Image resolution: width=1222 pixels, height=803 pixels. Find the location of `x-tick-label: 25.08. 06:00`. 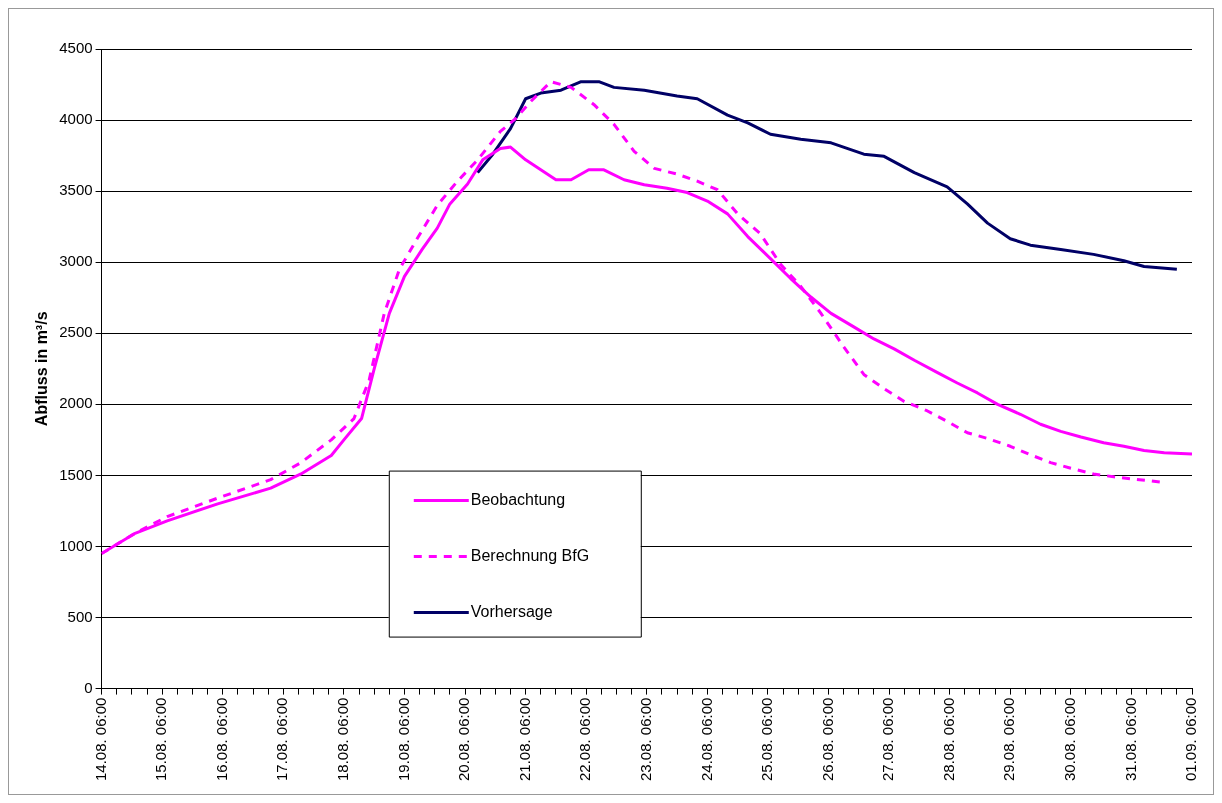

x-tick-label: 25.08. 06:00 is located at coordinates (767, 739).